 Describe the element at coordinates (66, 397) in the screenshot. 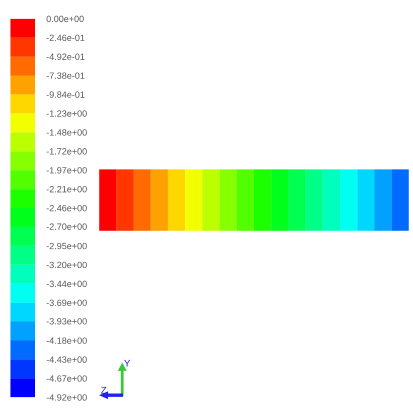

I see `color-bar-label: -4.92e+00` at that location.